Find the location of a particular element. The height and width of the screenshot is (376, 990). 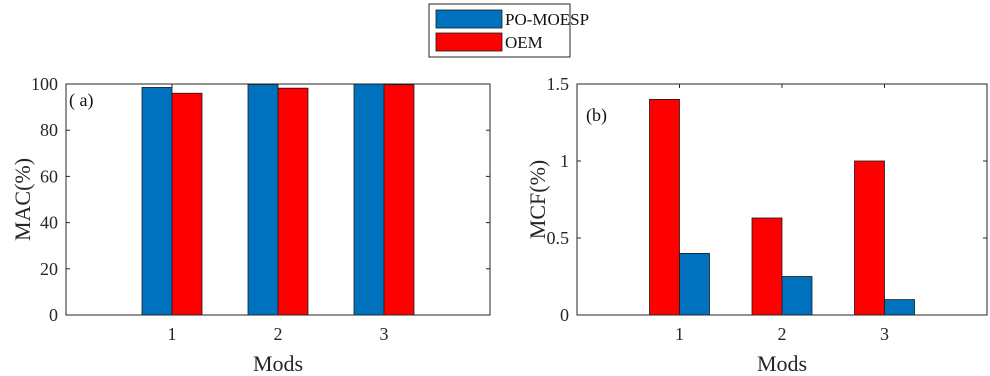

y-tick-label: 20 is located at coordinates (49, 269).